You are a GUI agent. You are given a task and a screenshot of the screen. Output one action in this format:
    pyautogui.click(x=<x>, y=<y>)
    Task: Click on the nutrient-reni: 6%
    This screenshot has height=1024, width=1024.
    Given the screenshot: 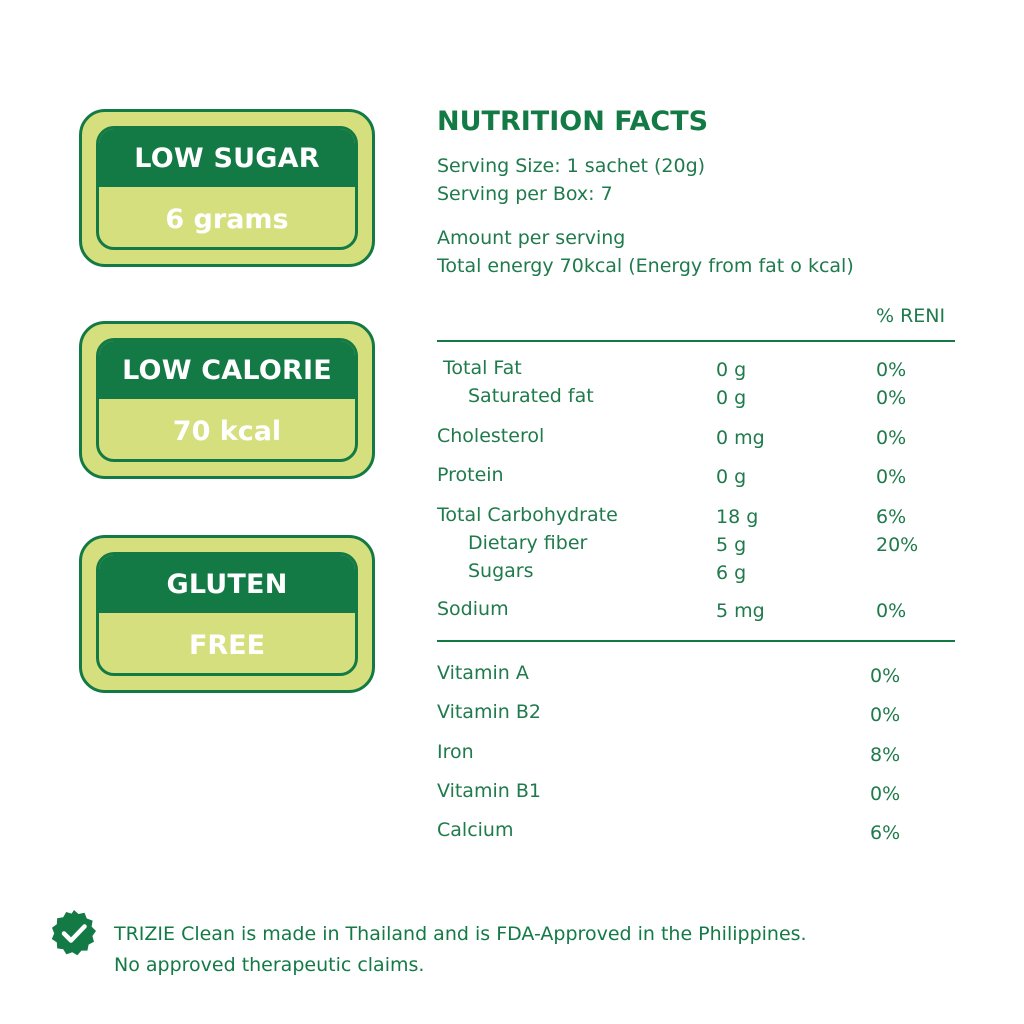 What is the action you would take?
    pyautogui.click(x=891, y=517)
    